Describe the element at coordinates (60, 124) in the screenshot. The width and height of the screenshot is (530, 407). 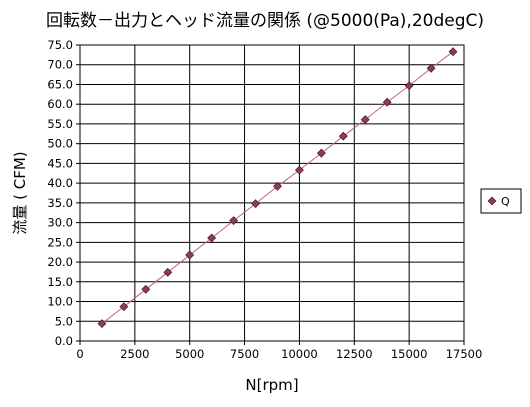
I see `y-tick-label: 55.0` at that location.